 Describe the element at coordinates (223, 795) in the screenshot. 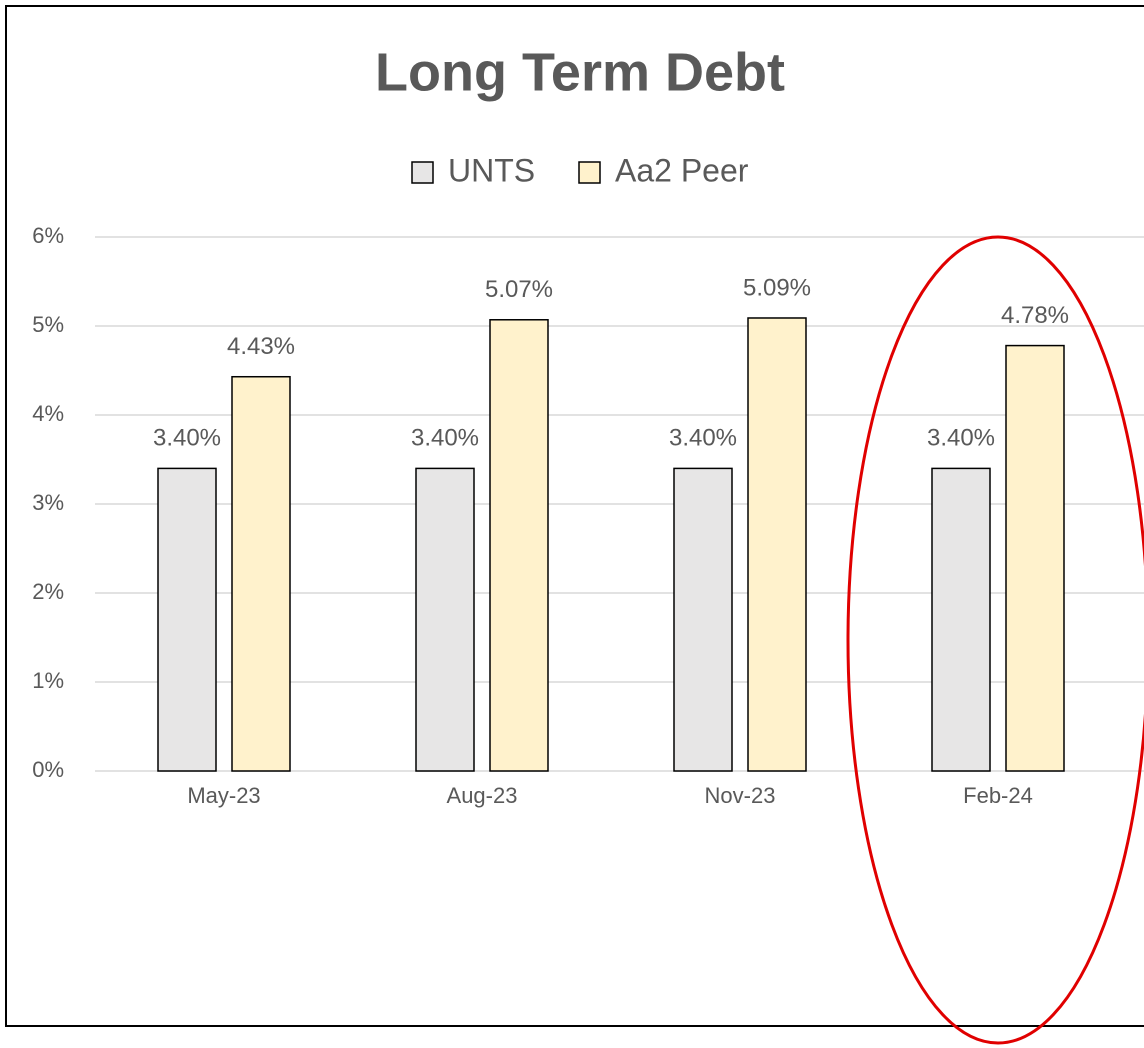

I see `x-tick-label: May-23` at that location.